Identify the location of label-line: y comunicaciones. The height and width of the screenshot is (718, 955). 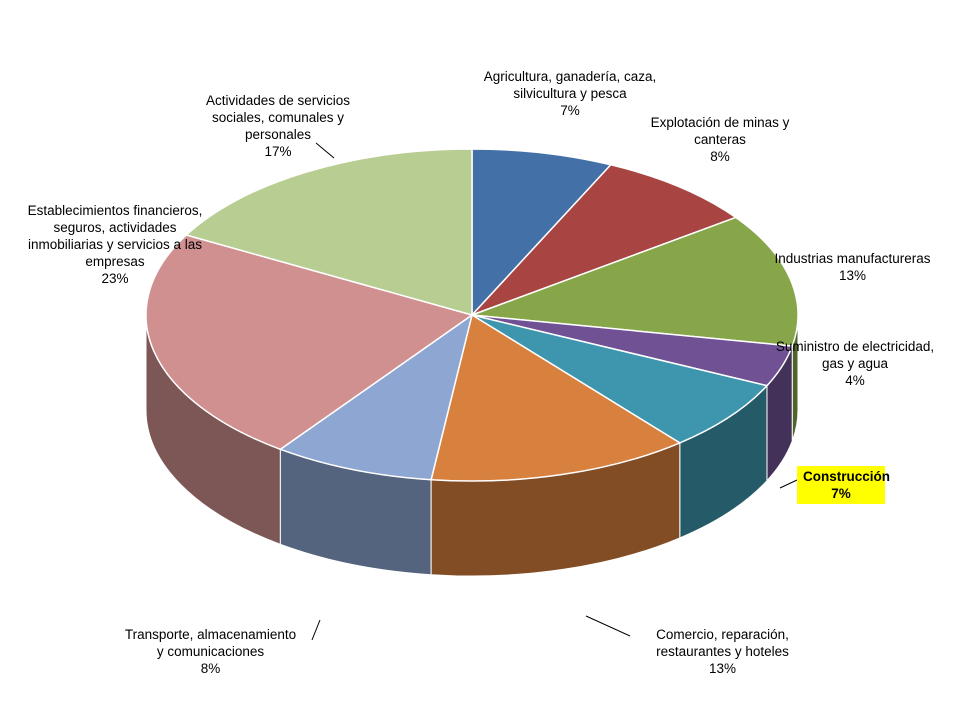
(210, 651).